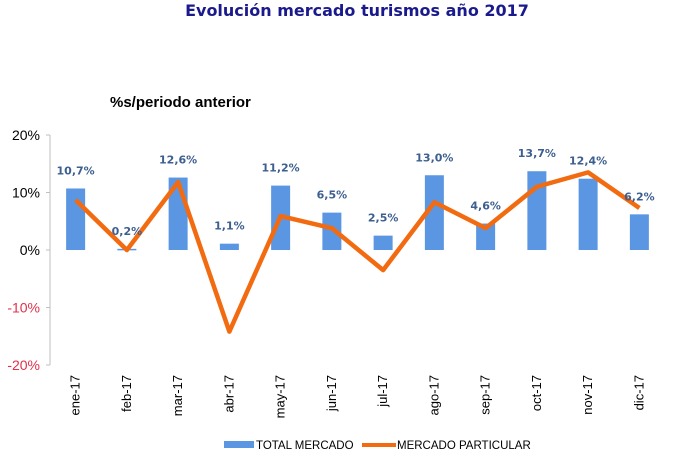  What do you see at coordinates (26, 135) in the screenshot?
I see `y-tick-label: 20%` at bounding box center [26, 135].